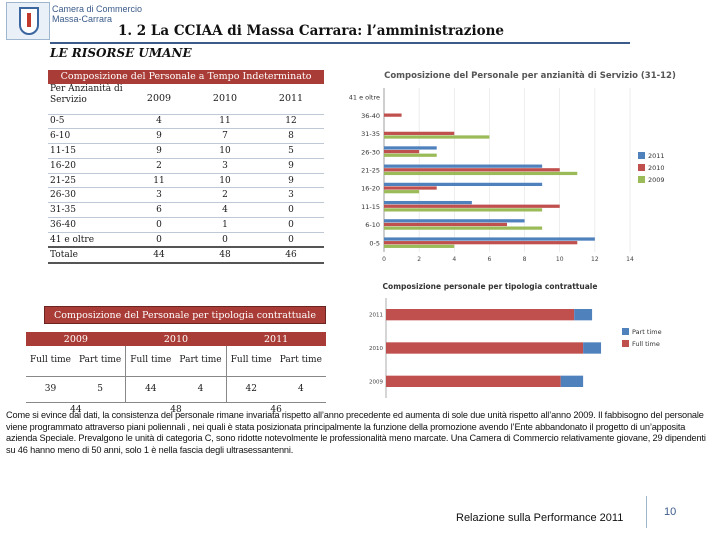 This screenshot has height=540, width=720. Describe the element at coordinates (87, 225) in the screenshot. I see `row-label: 36-40` at that location.